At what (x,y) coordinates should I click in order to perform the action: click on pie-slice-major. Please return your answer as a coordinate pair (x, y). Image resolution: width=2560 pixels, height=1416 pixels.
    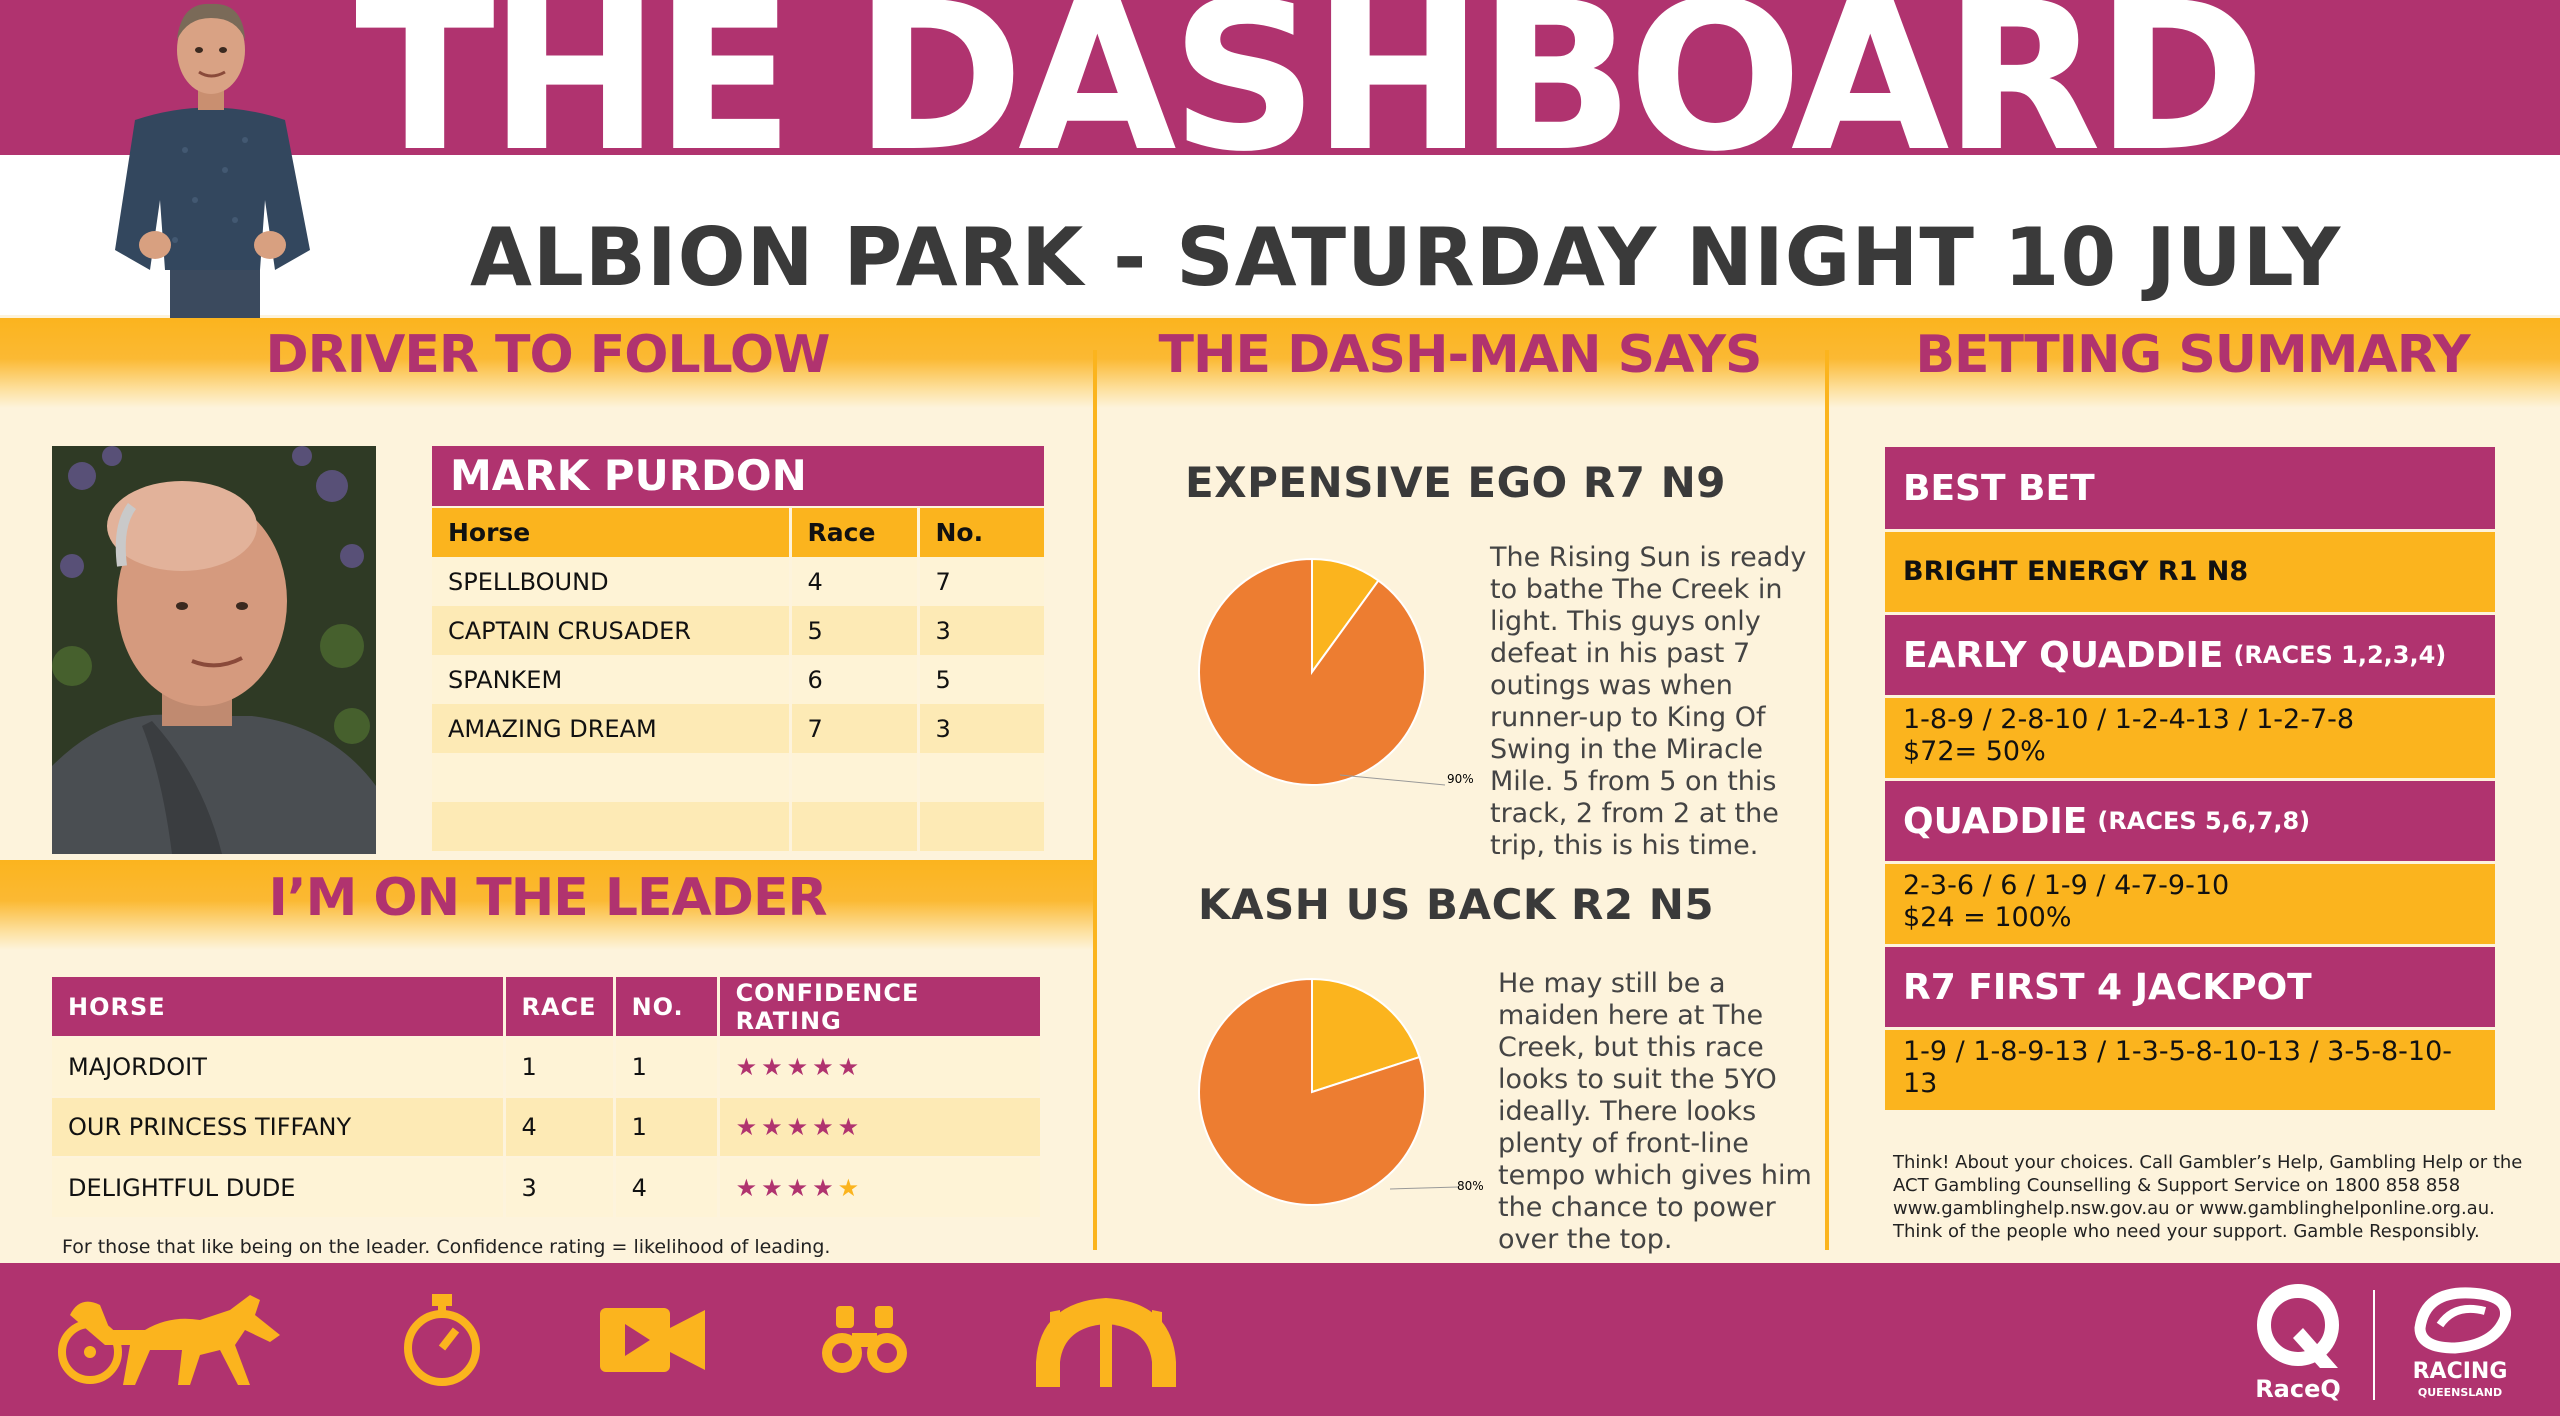
    Looking at the image, I should click on (1312, 1091).